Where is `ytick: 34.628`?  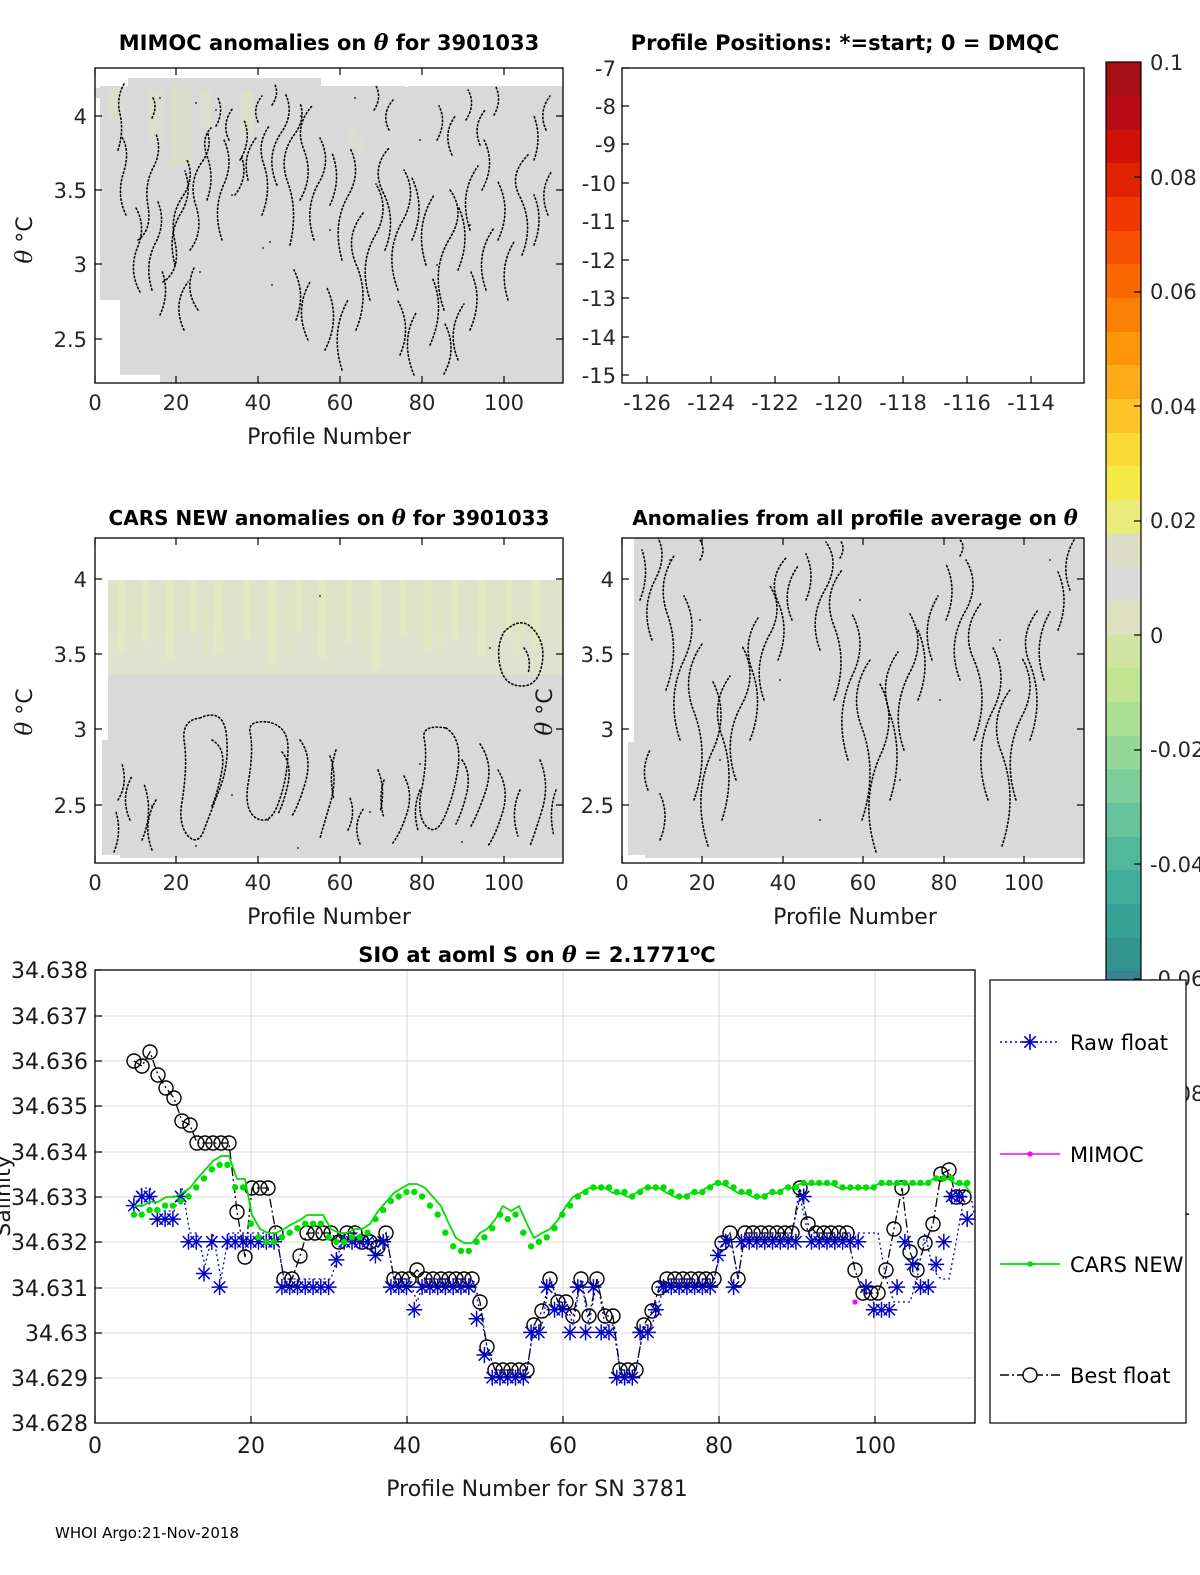
ytick: 34.628 is located at coordinates (49, 1424).